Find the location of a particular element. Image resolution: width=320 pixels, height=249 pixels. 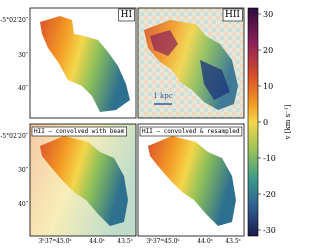

colorbar-label: v [km s⁻¹] is located at coordinates (288, 122).